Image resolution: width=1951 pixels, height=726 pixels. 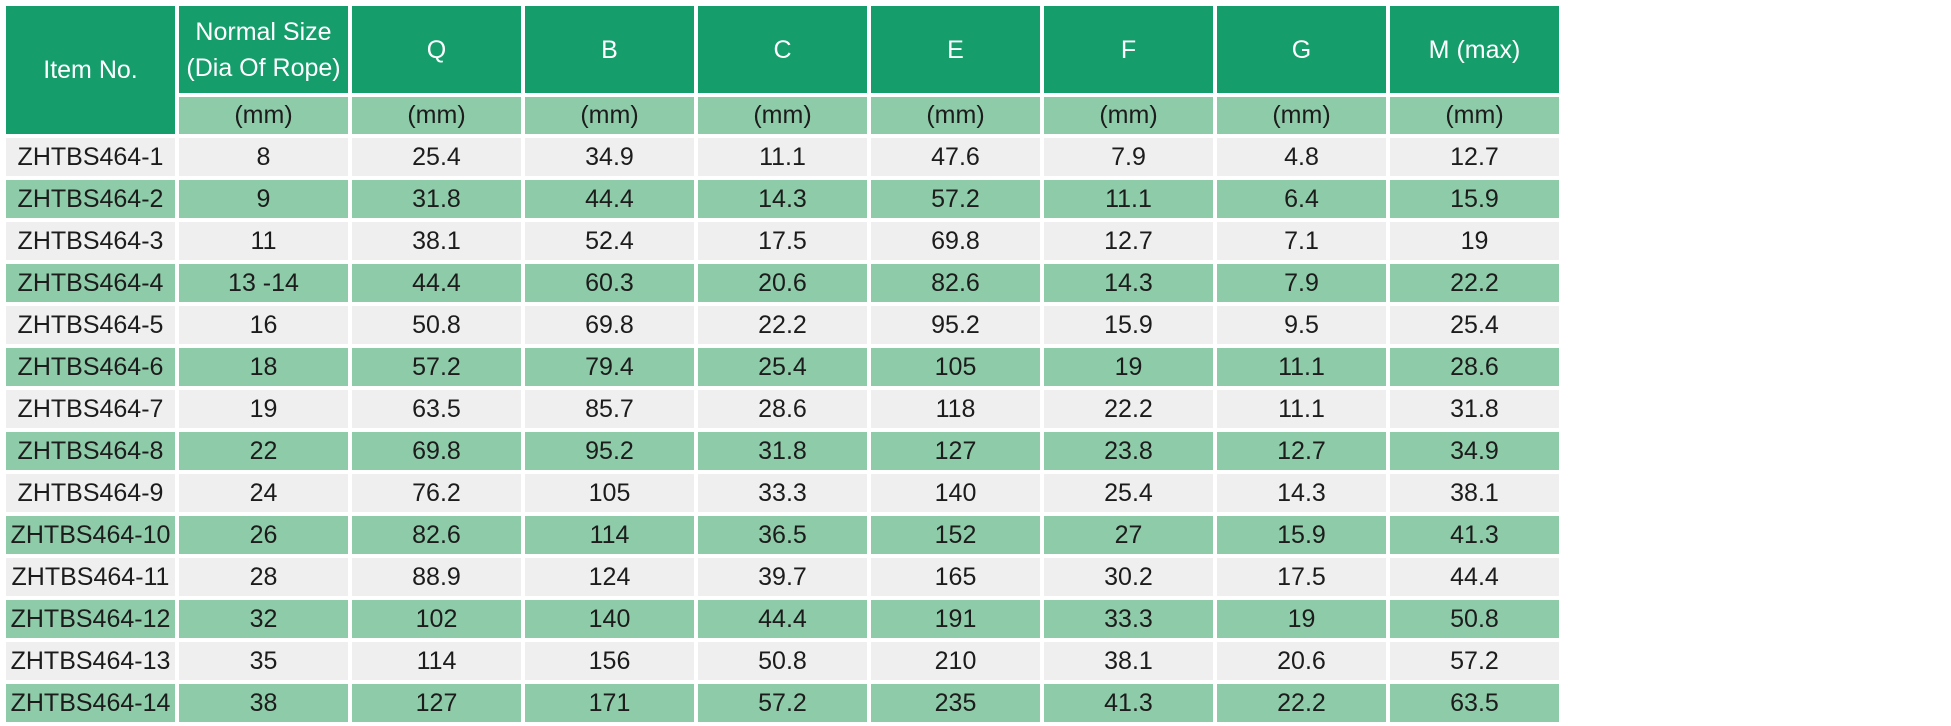 What do you see at coordinates (263, 157) in the screenshot?
I see `cell-normal-size: 8` at bounding box center [263, 157].